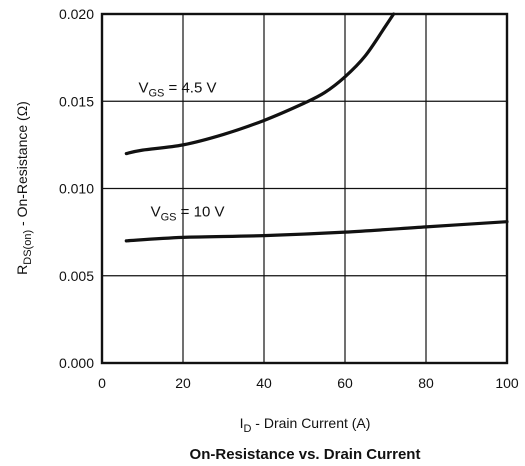 This screenshot has width=525, height=466. I want to click on x-tick-label: 40, so click(264, 383).